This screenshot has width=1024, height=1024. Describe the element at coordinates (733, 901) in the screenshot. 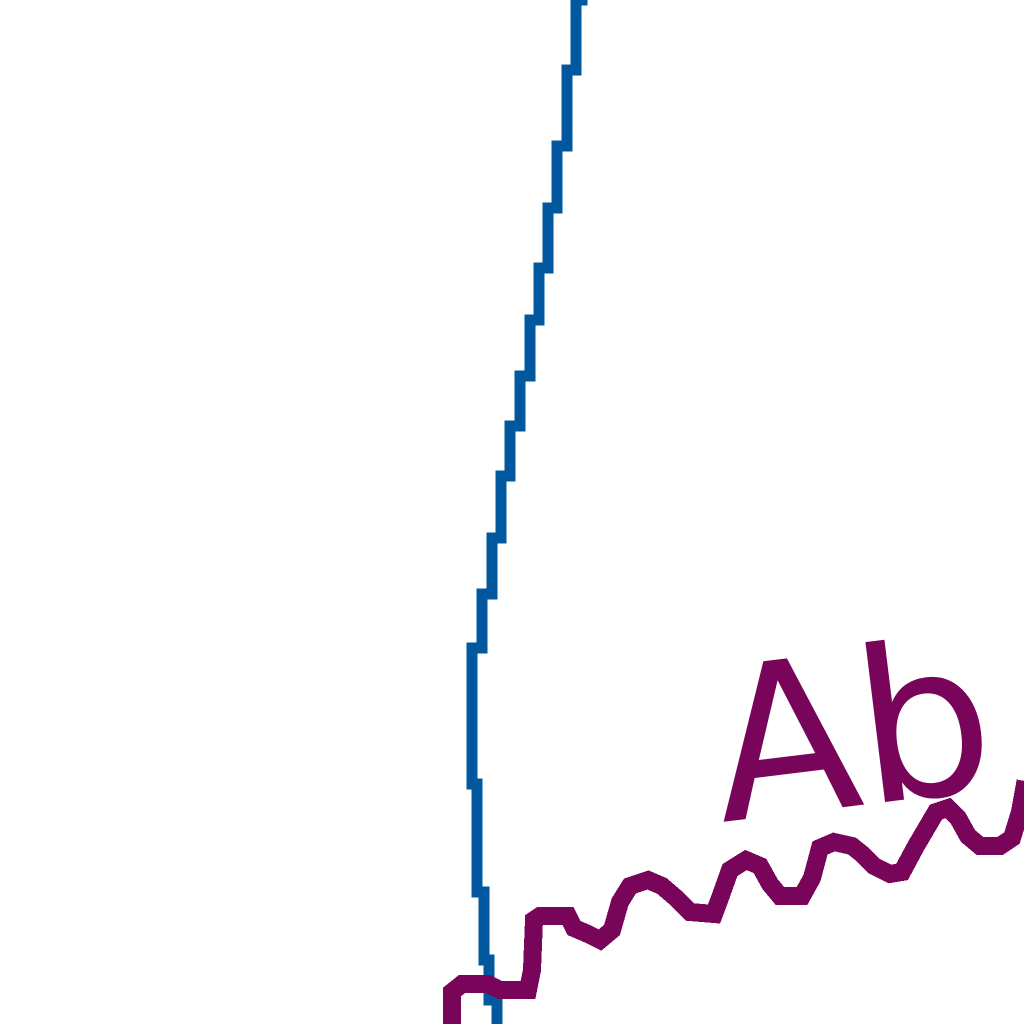

I see `wavy-underline` at that location.